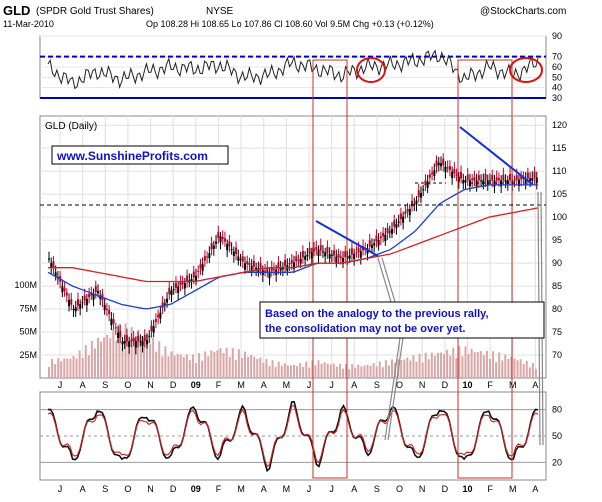 The image size is (602, 502). I want to click on highlight-box-2010, so click(485, 269).